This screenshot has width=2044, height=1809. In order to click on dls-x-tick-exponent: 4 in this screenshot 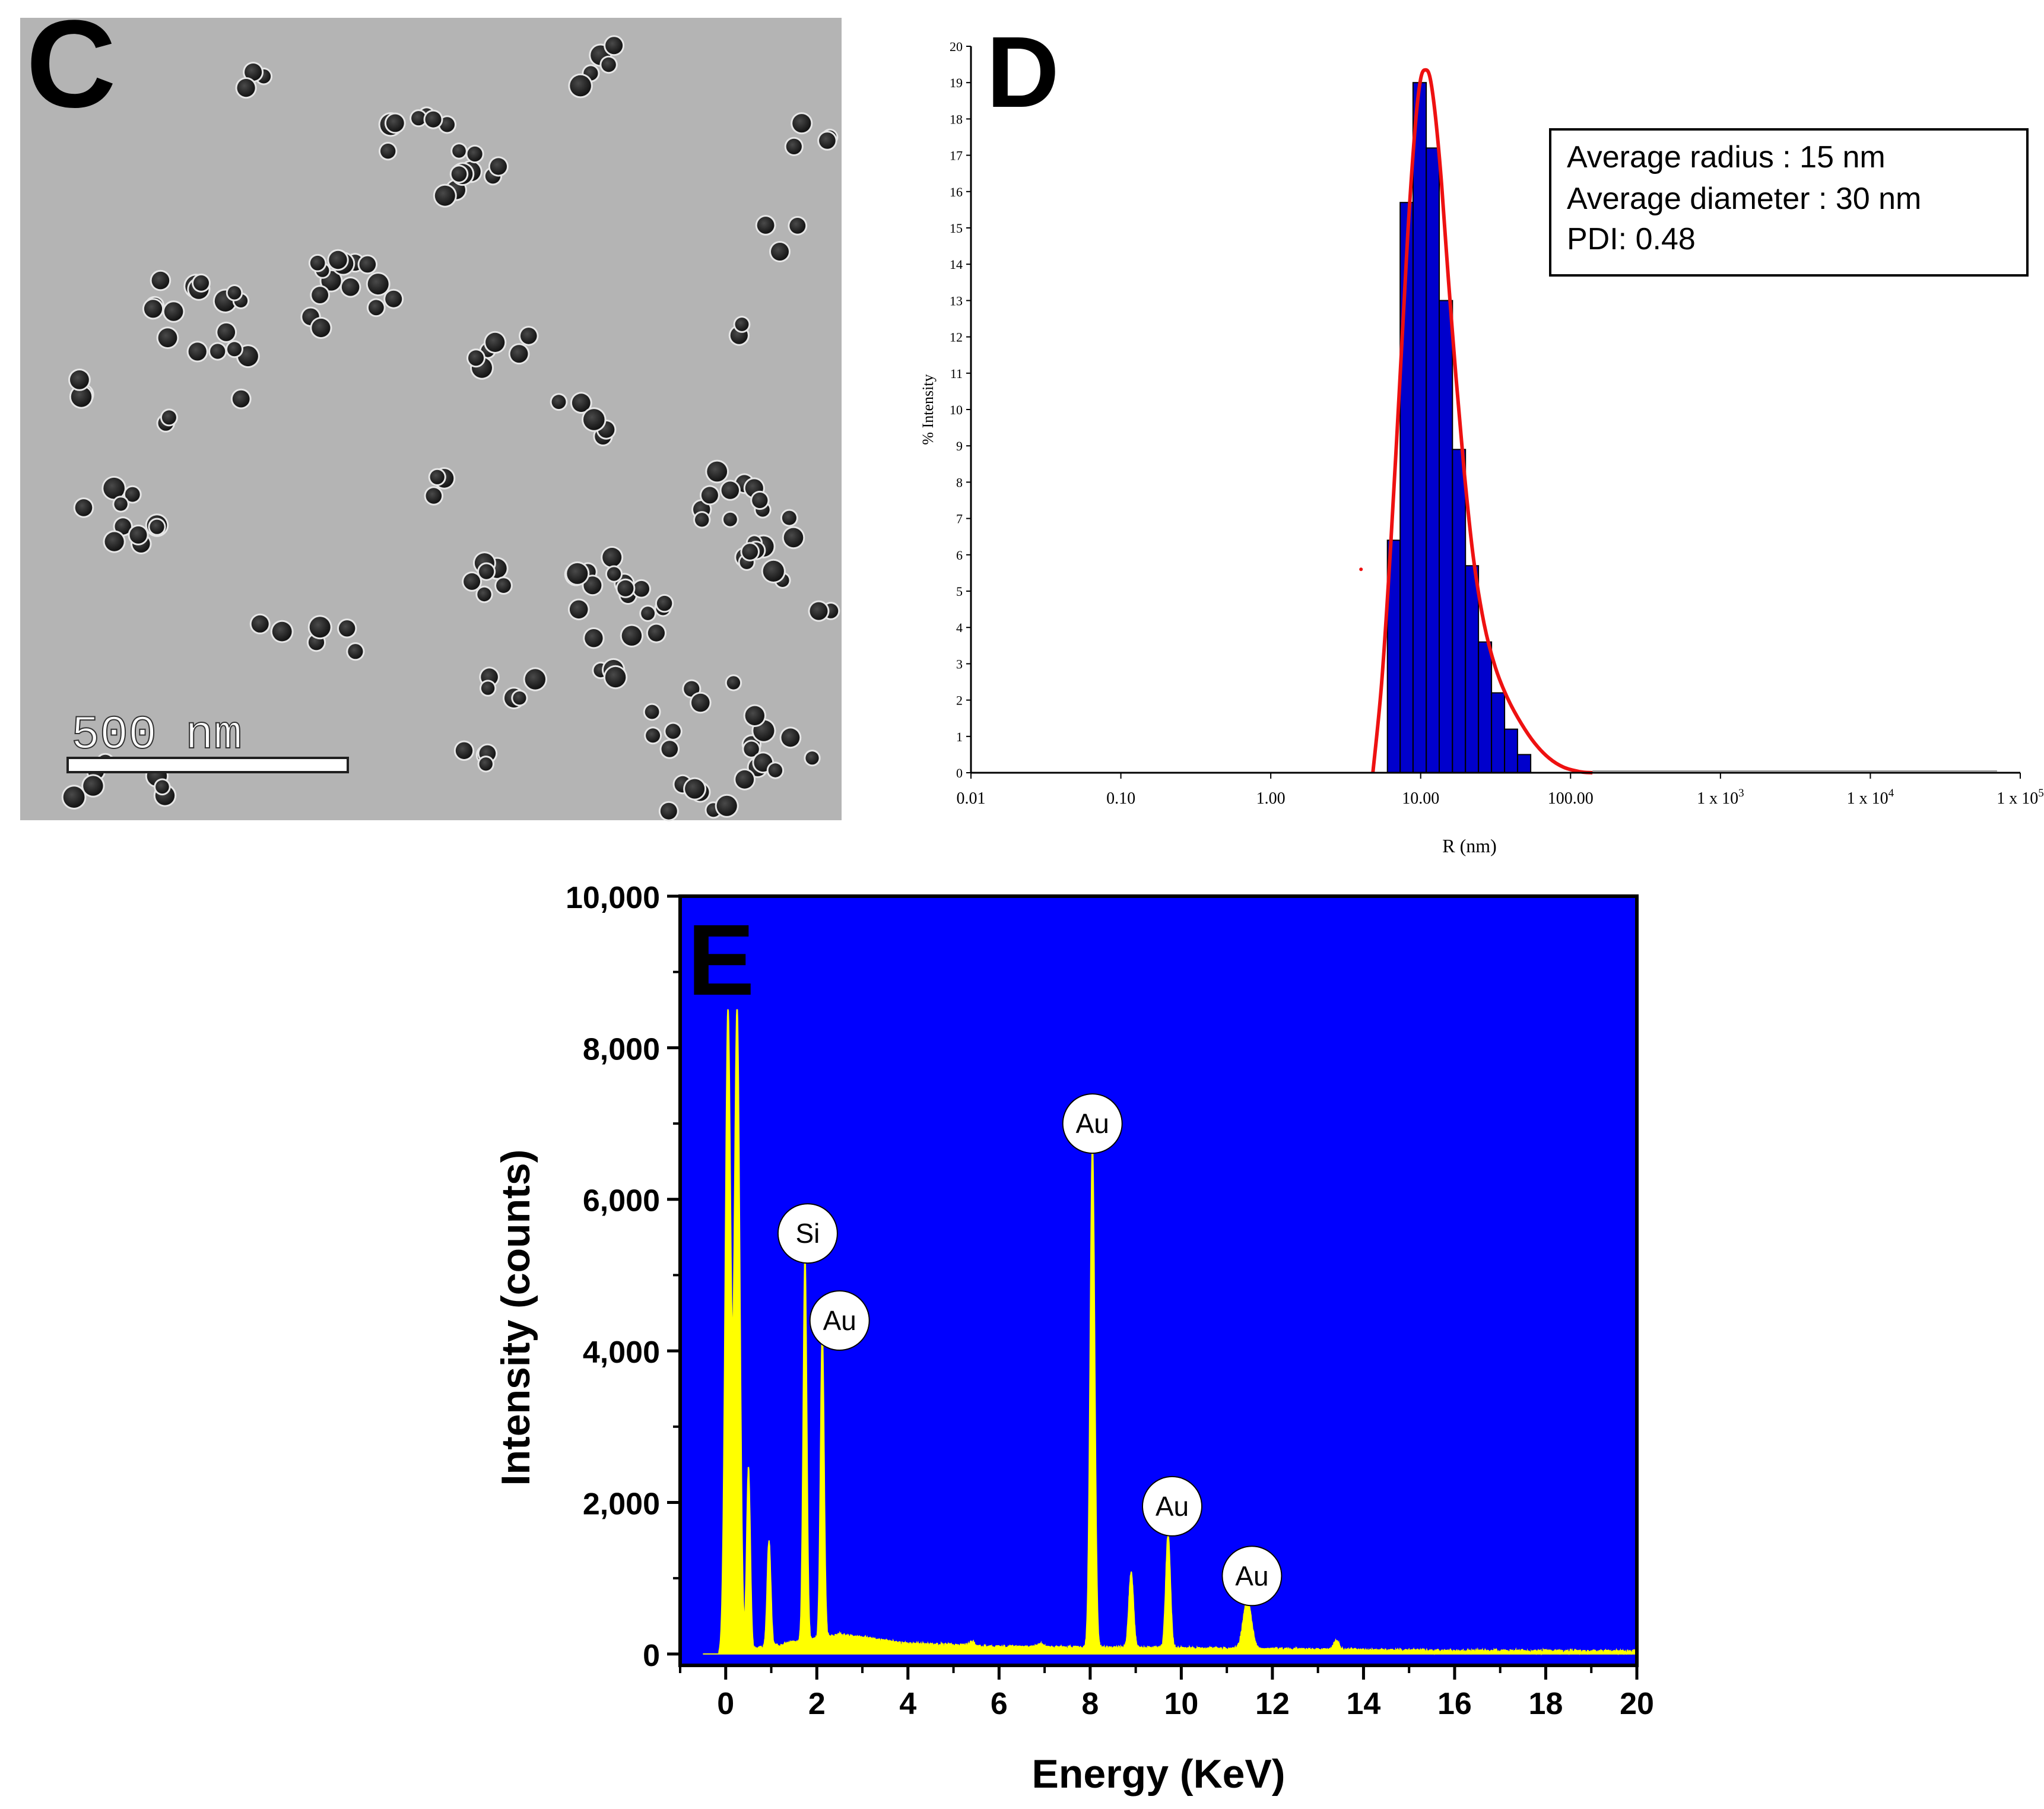, I will do `click(1892, 793)`.